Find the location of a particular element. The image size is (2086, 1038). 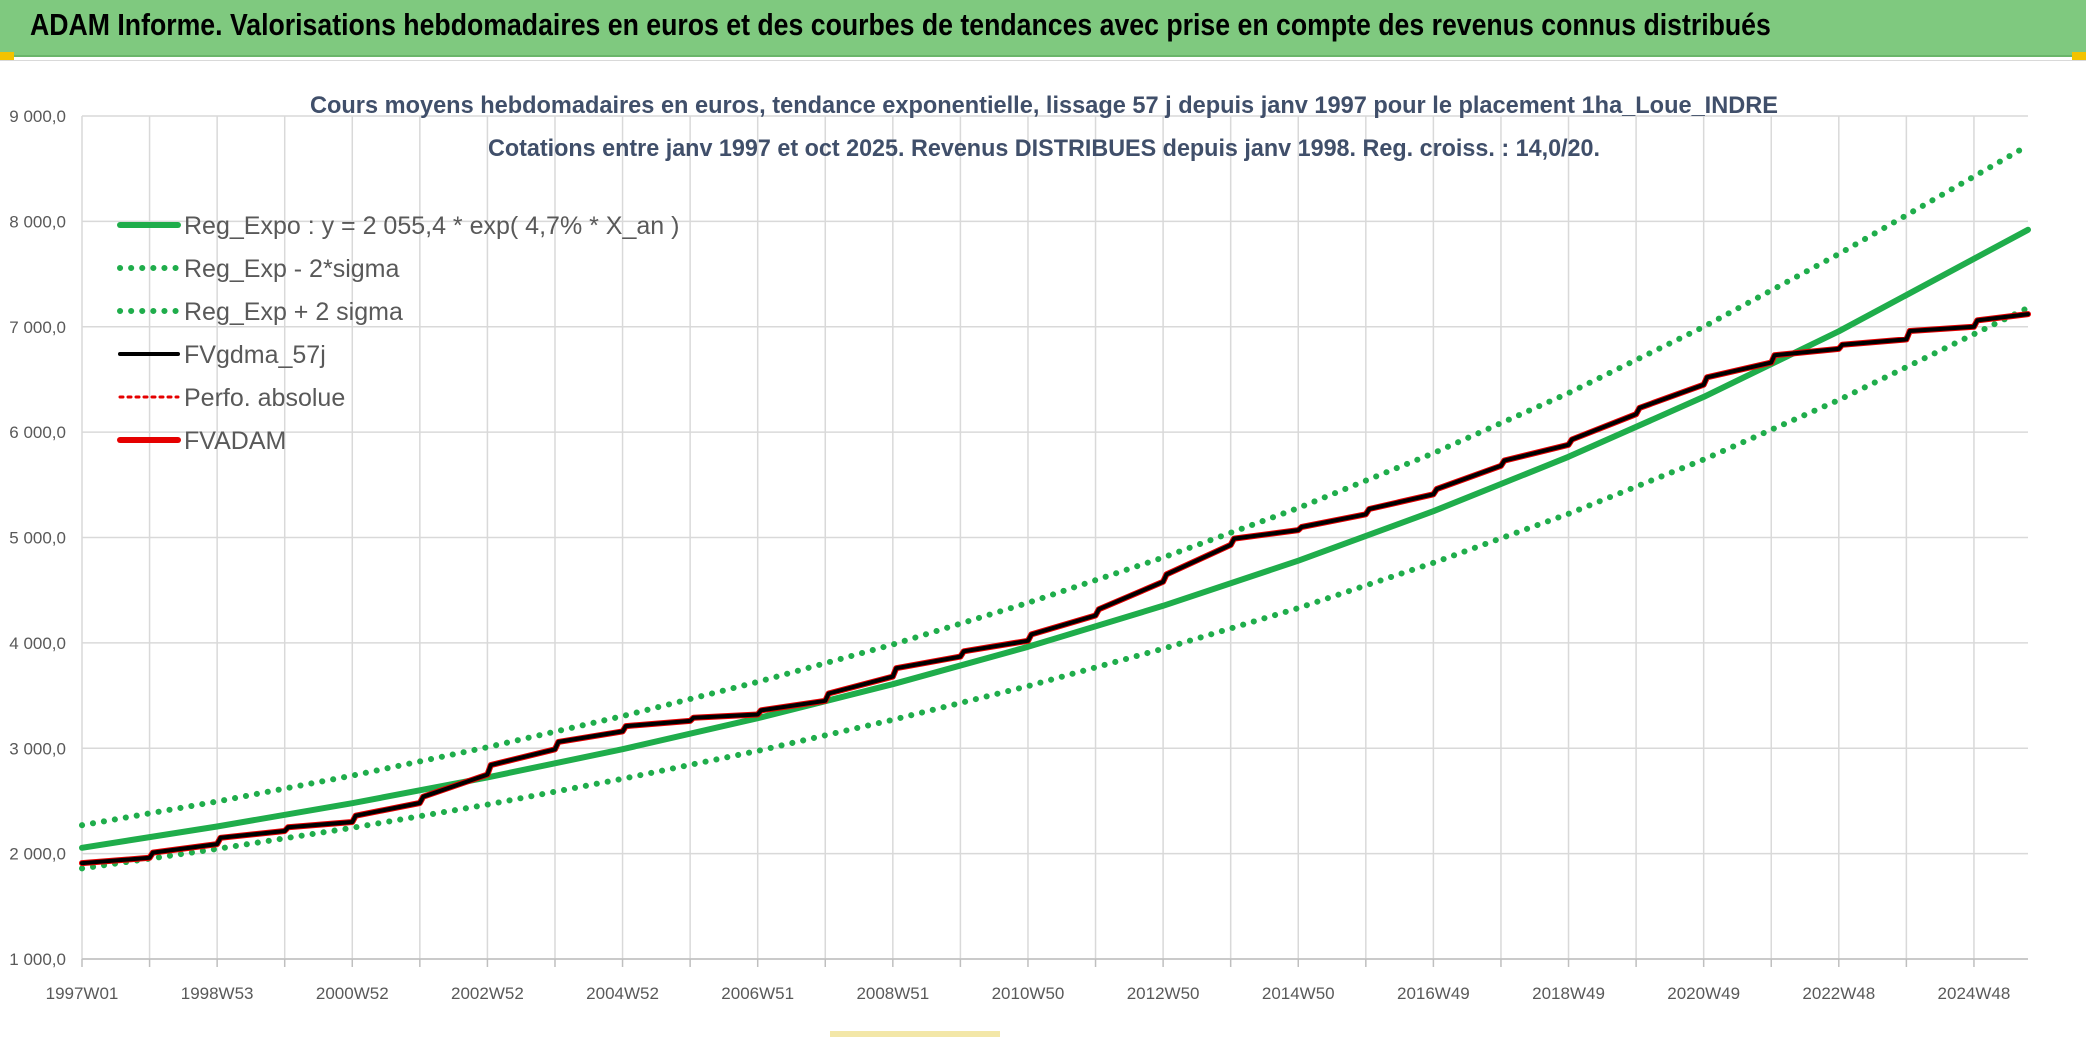

y-tick-label: 7 000,0 is located at coordinates (37, 327).